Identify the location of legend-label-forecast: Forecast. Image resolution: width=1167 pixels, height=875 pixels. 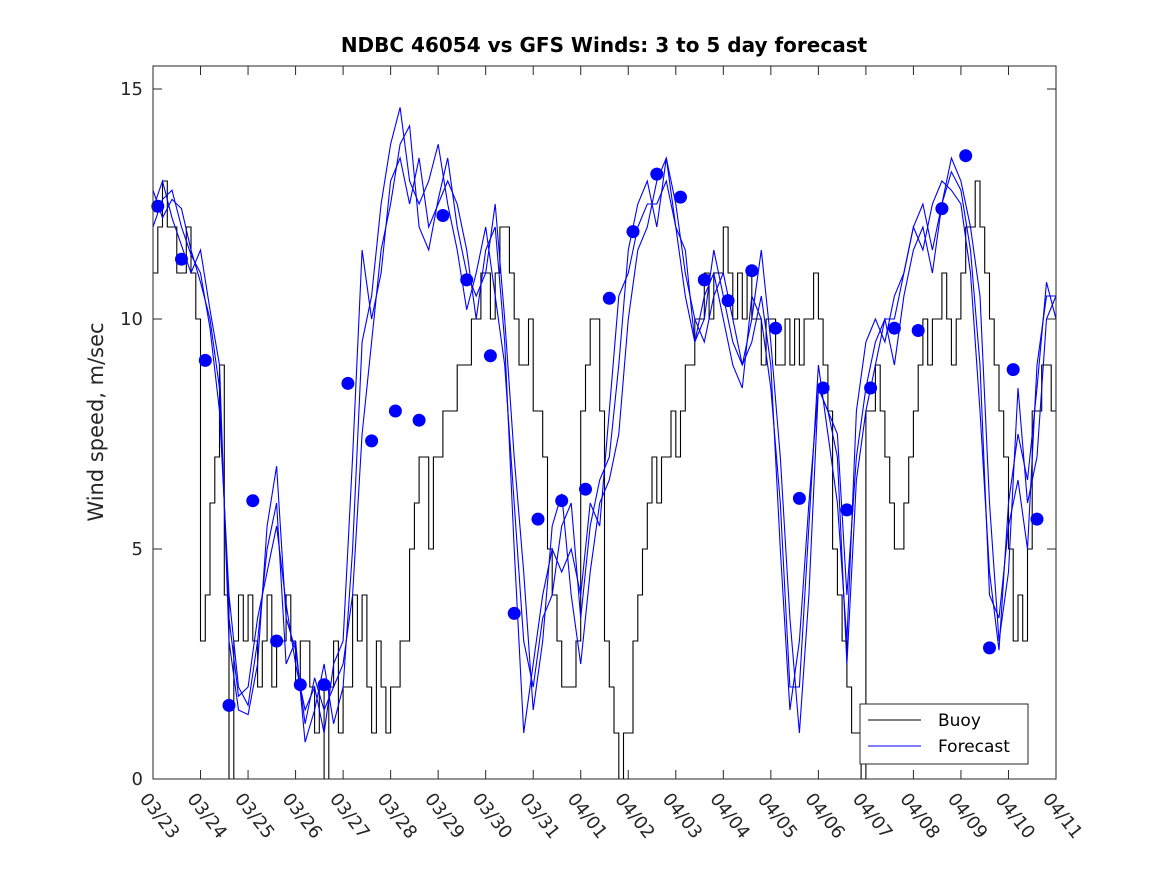
(974, 747).